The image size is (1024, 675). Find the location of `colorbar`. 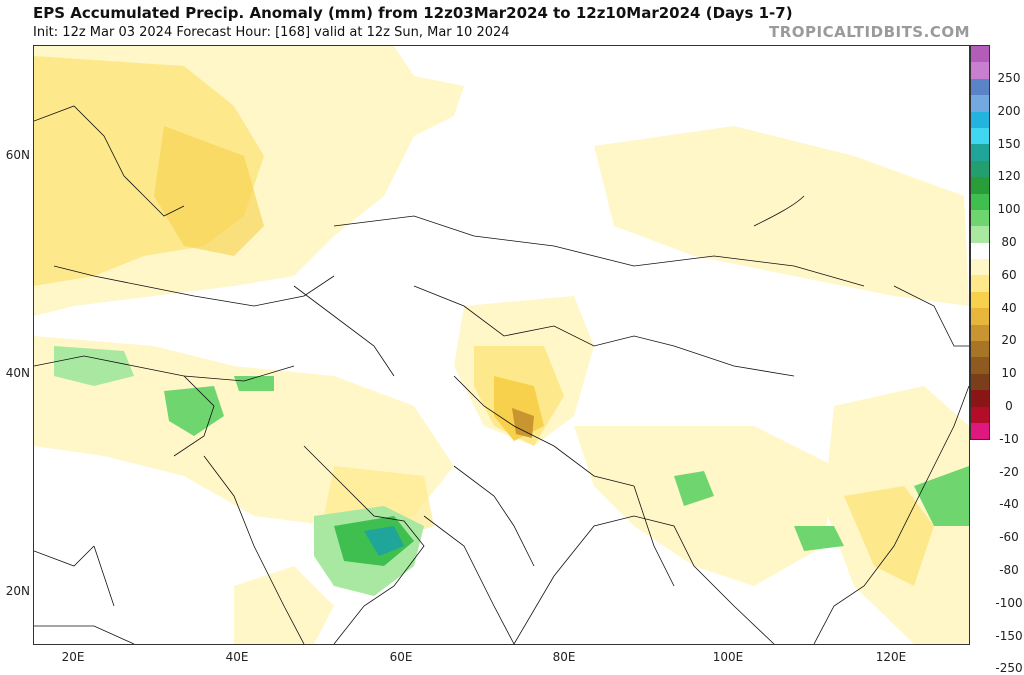

colorbar is located at coordinates (980, 243).